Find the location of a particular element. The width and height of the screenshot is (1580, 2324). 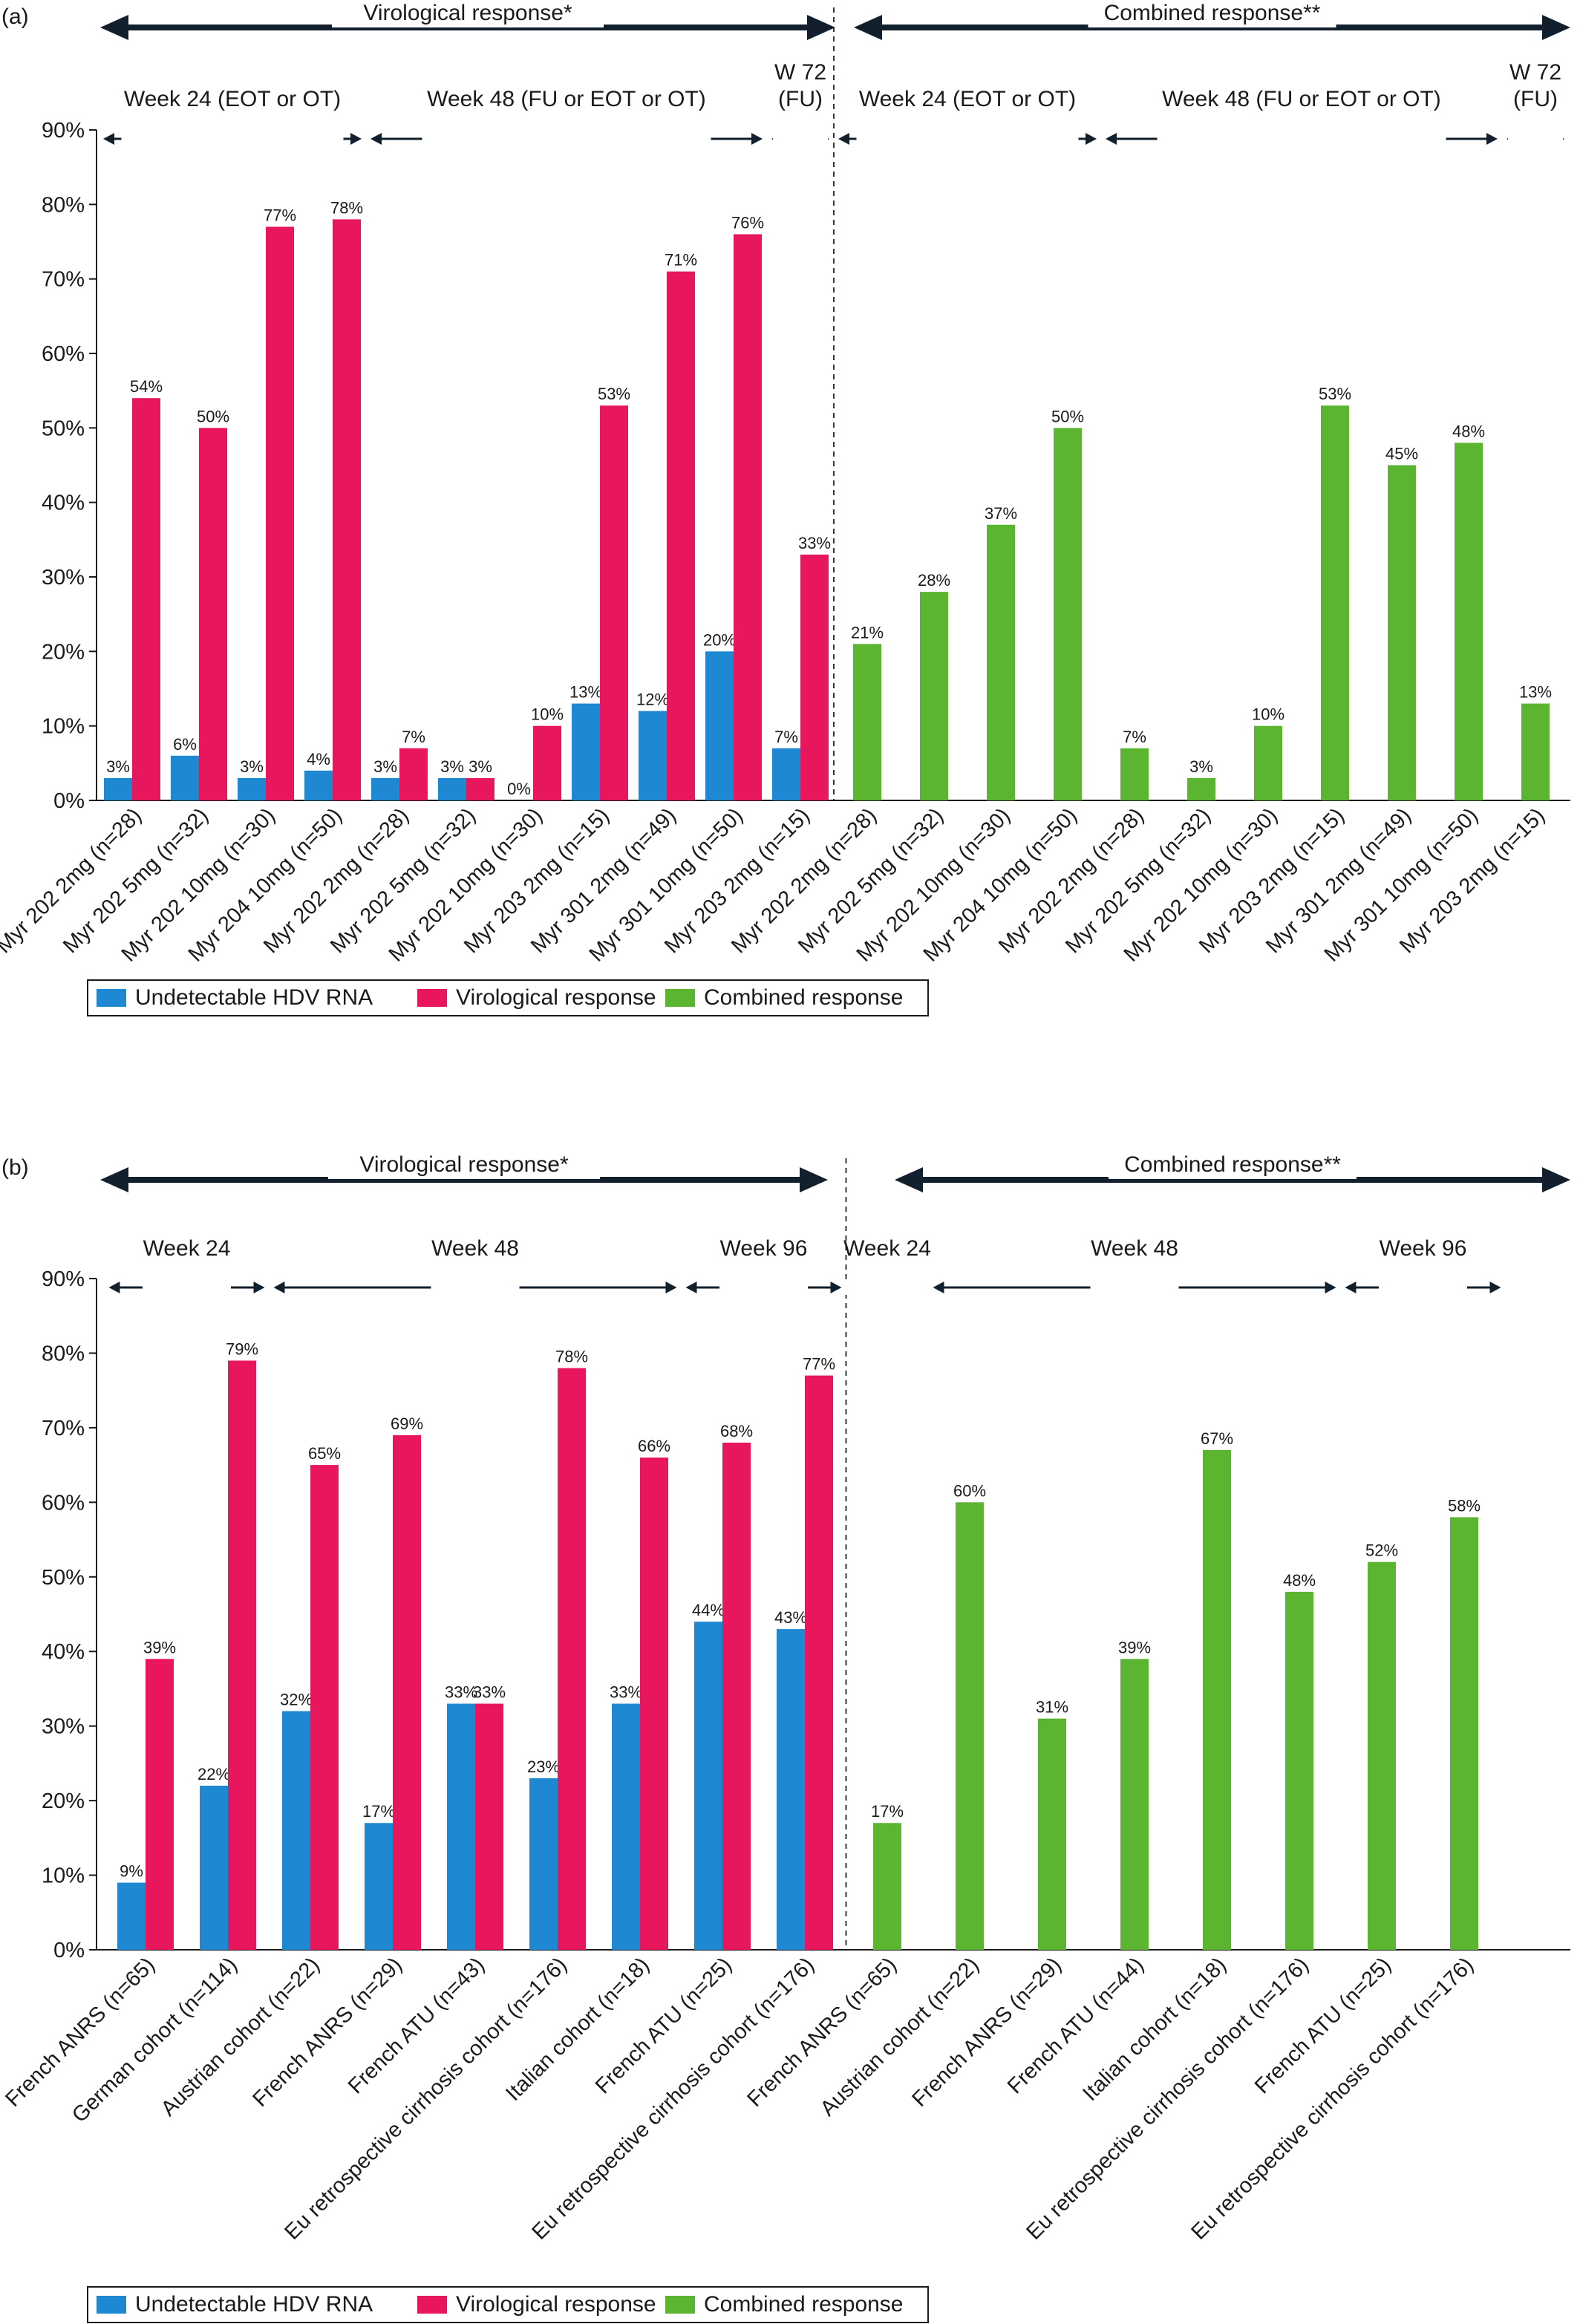

data-label: 7% is located at coordinates (413, 737).